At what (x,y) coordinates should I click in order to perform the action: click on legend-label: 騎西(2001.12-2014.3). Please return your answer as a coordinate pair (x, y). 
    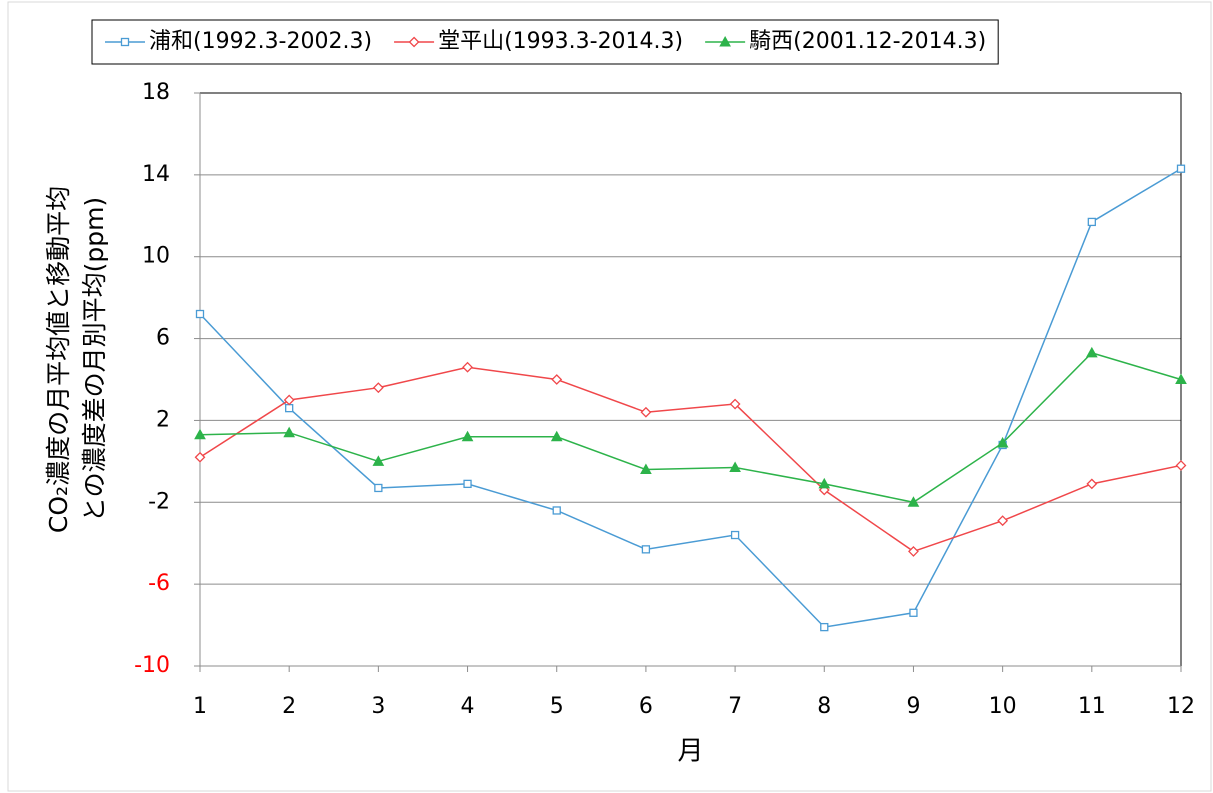
    Looking at the image, I should click on (867, 41).